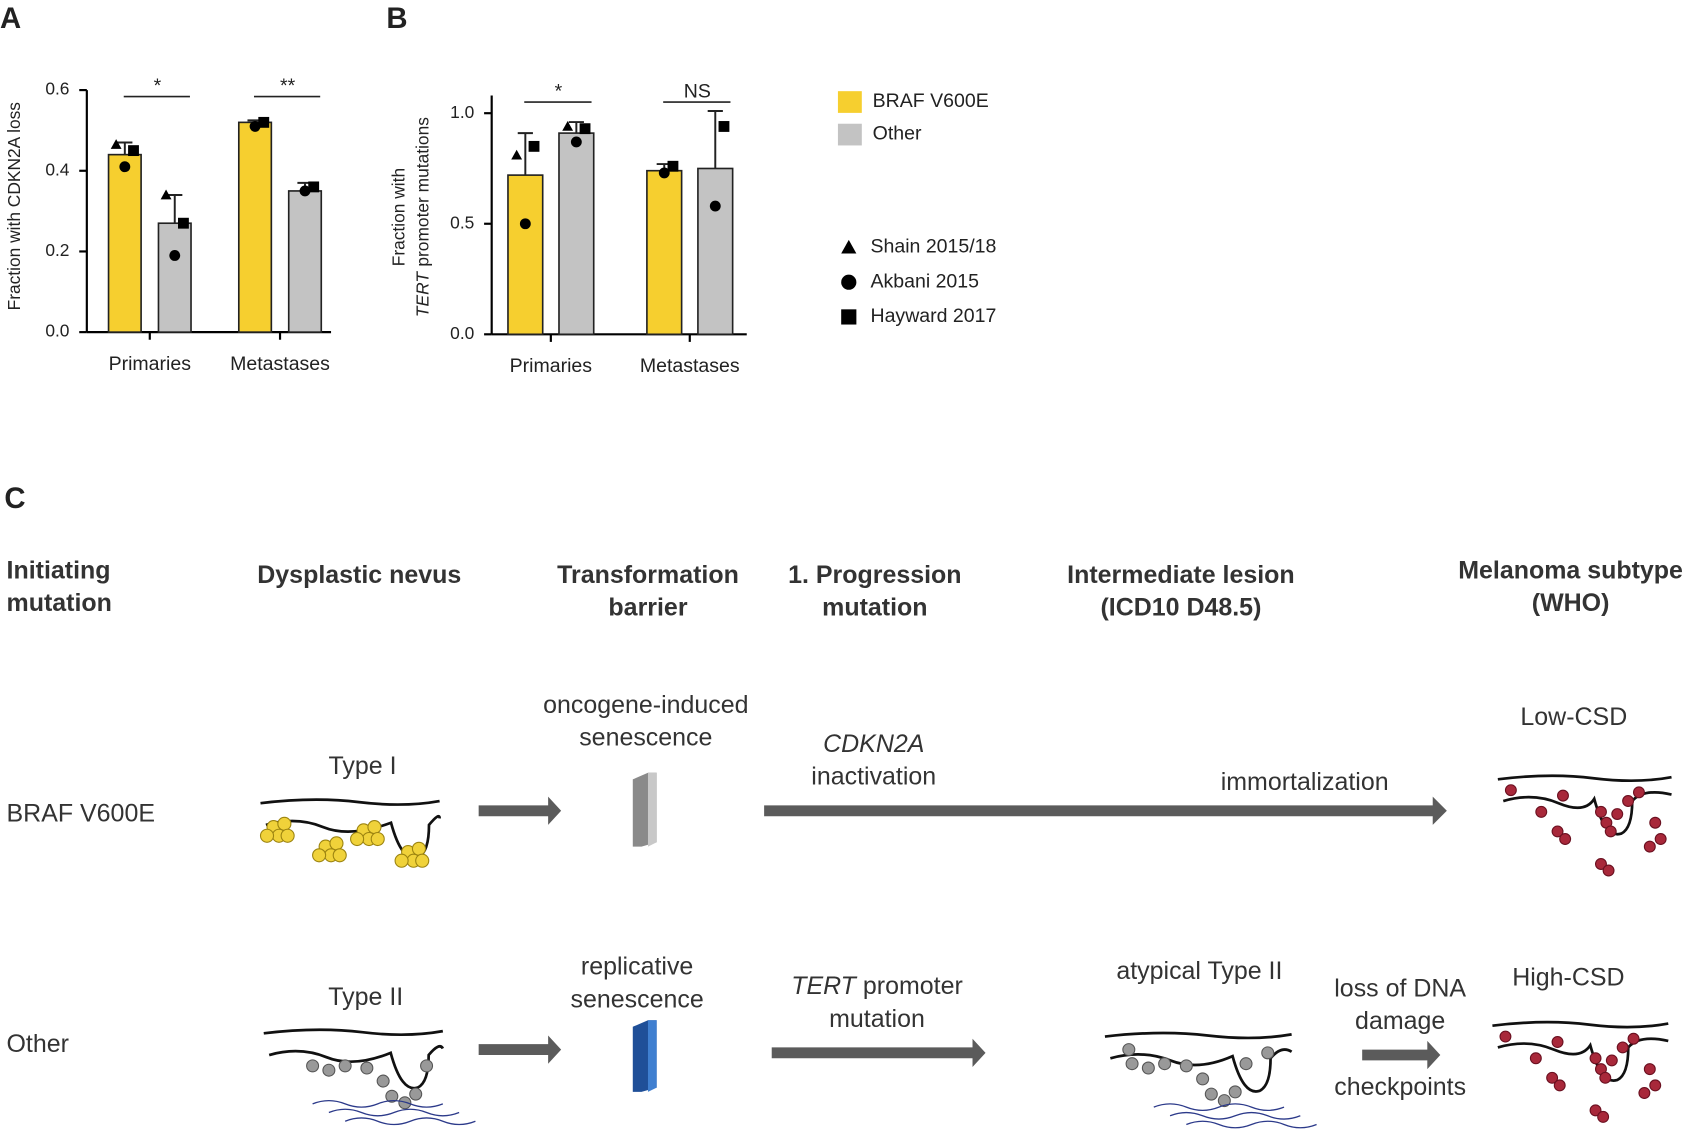  Describe the element at coordinates (823, 985) in the screenshot. I see `gene: TERT` at that location.